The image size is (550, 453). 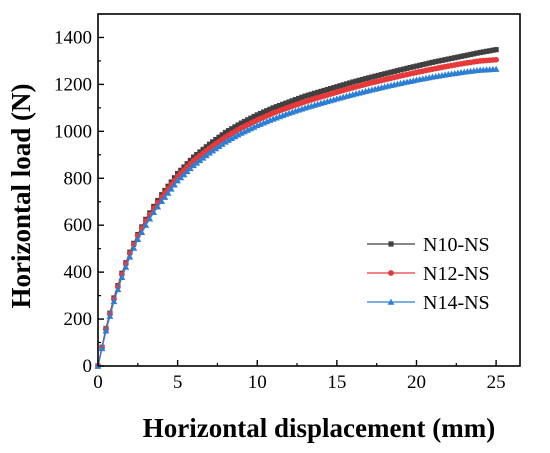 What do you see at coordinates (456, 274) in the screenshot?
I see `legend-label: N12-NS` at bounding box center [456, 274].